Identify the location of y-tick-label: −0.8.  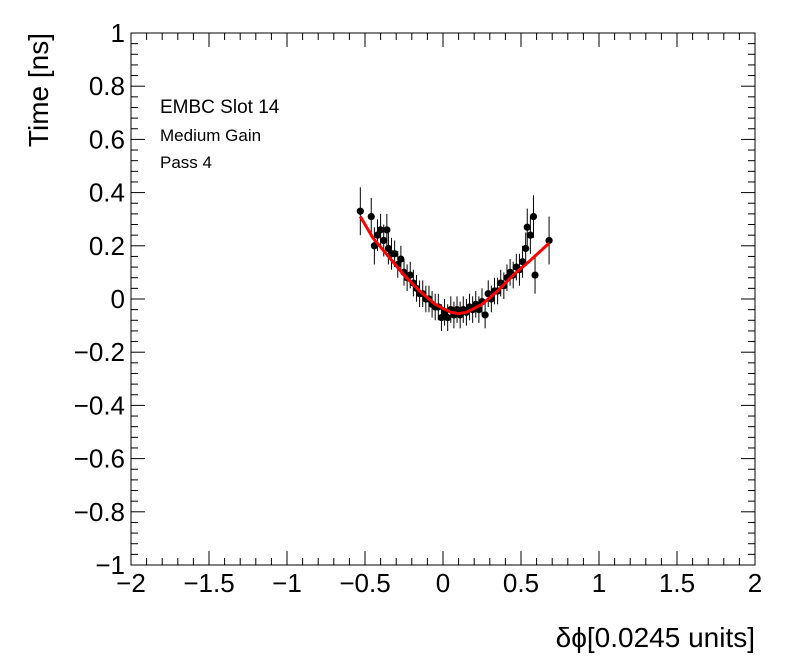
(99, 512).